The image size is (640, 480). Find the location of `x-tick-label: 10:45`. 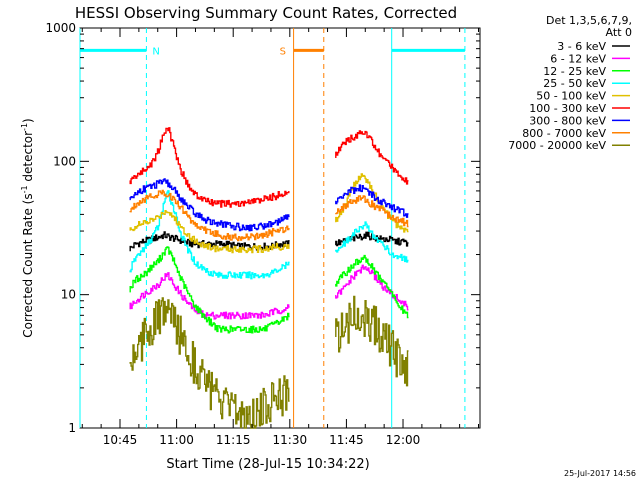

x-tick-label: 10:45 is located at coordinates (120, 440).